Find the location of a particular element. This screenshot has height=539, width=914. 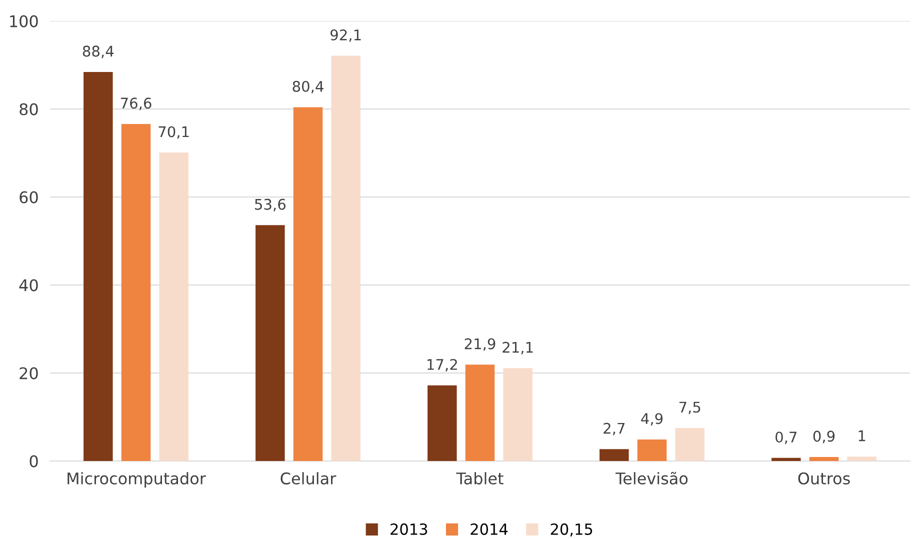

y-tick-label: 0 is located at coordinates (34, 461).